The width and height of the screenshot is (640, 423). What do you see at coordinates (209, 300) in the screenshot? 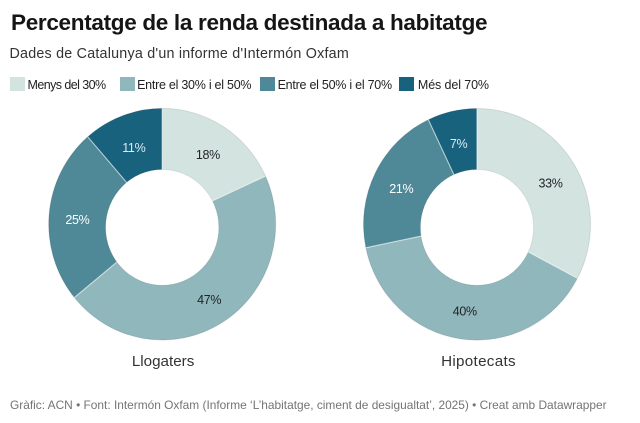
I see `svg-text: 47%` at bounding box center [209, 300].